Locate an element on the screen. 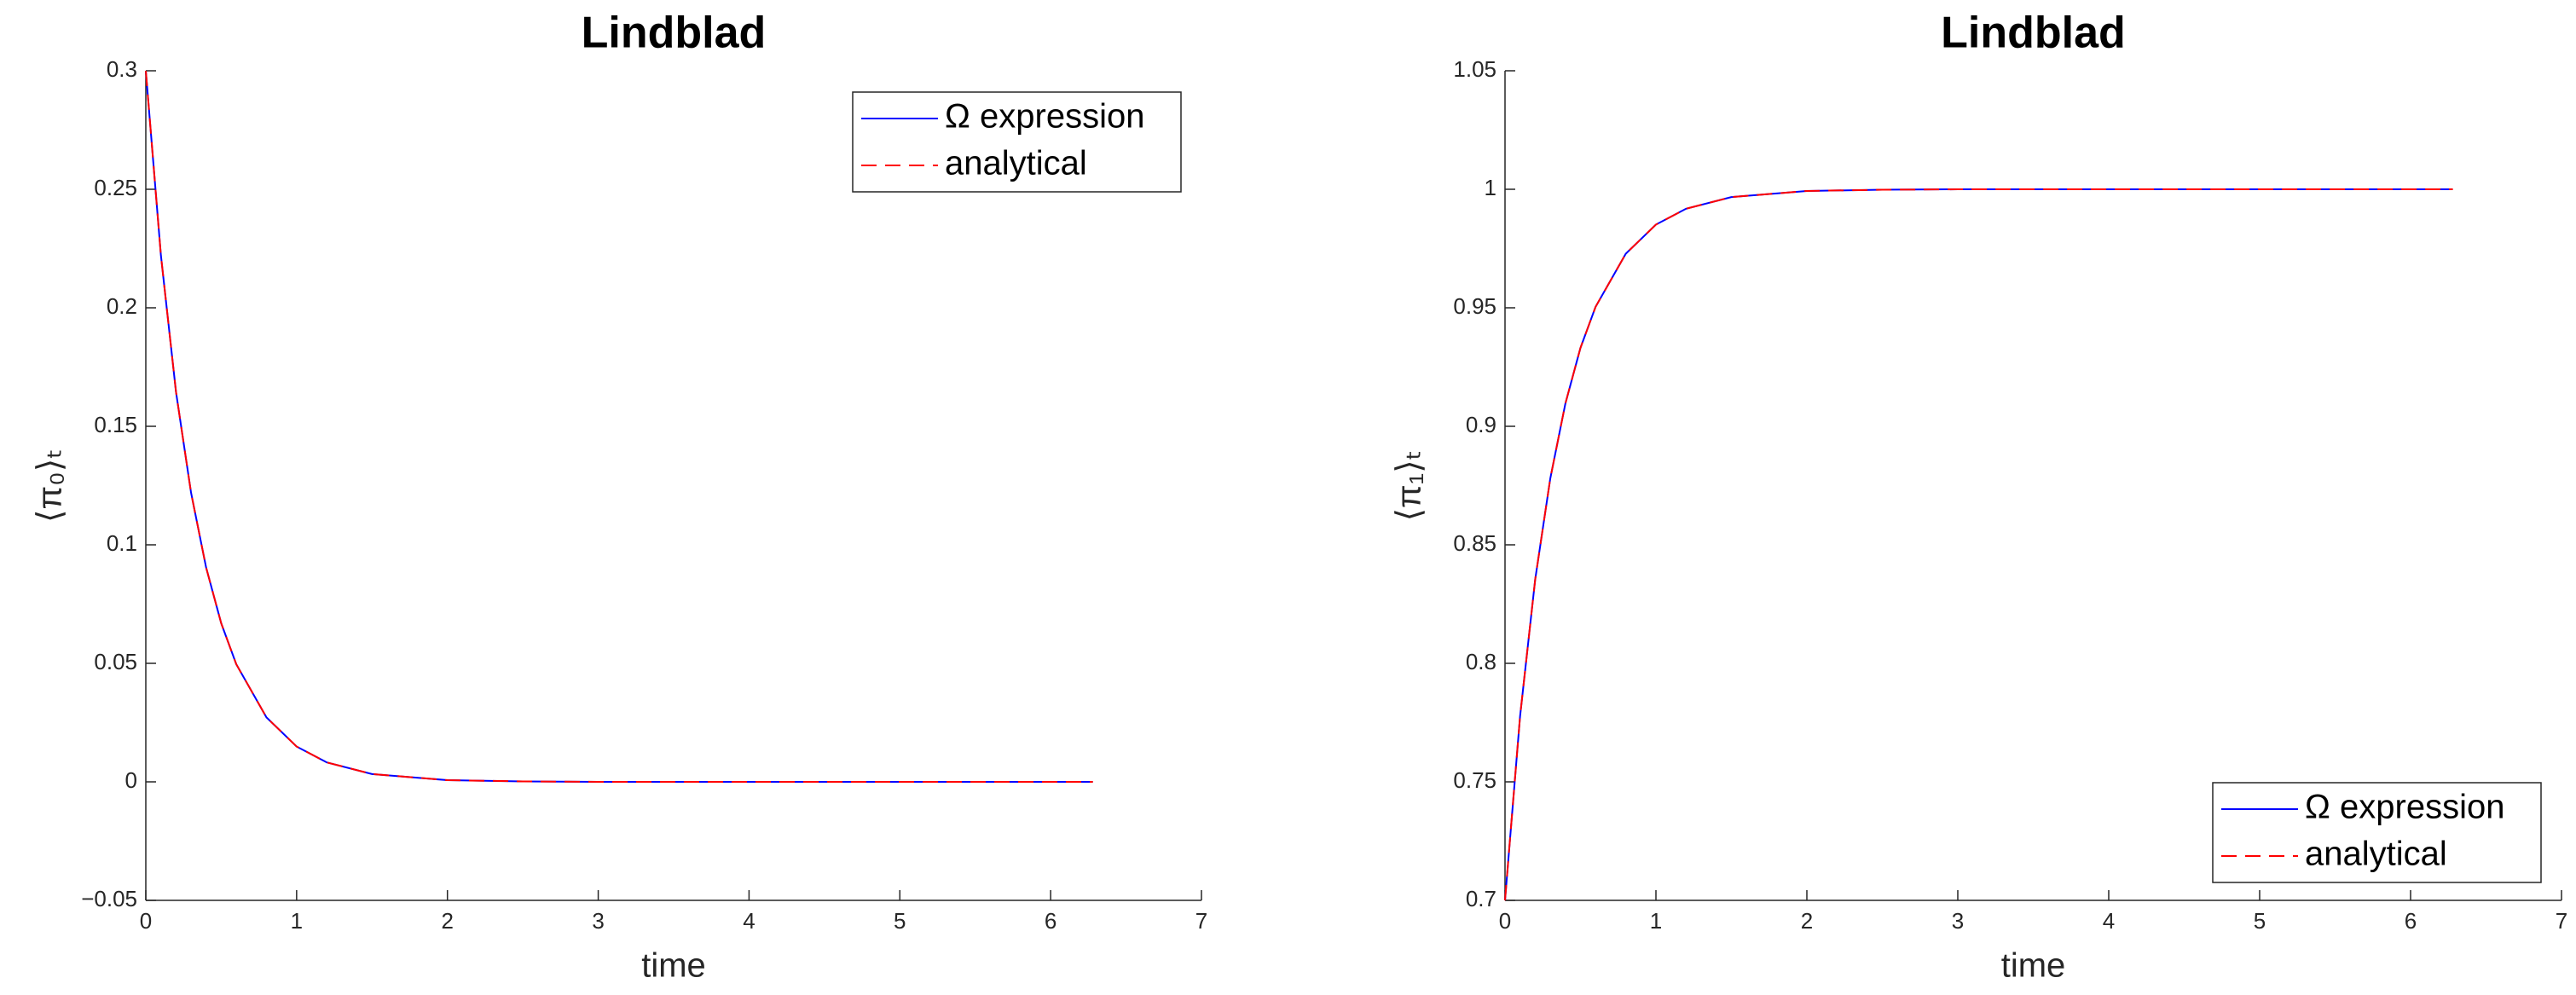 This screenshot has height=995, width=2576. y-axis-label: ⟨π₀⟩ₜ is located at coordinates (51, 485).